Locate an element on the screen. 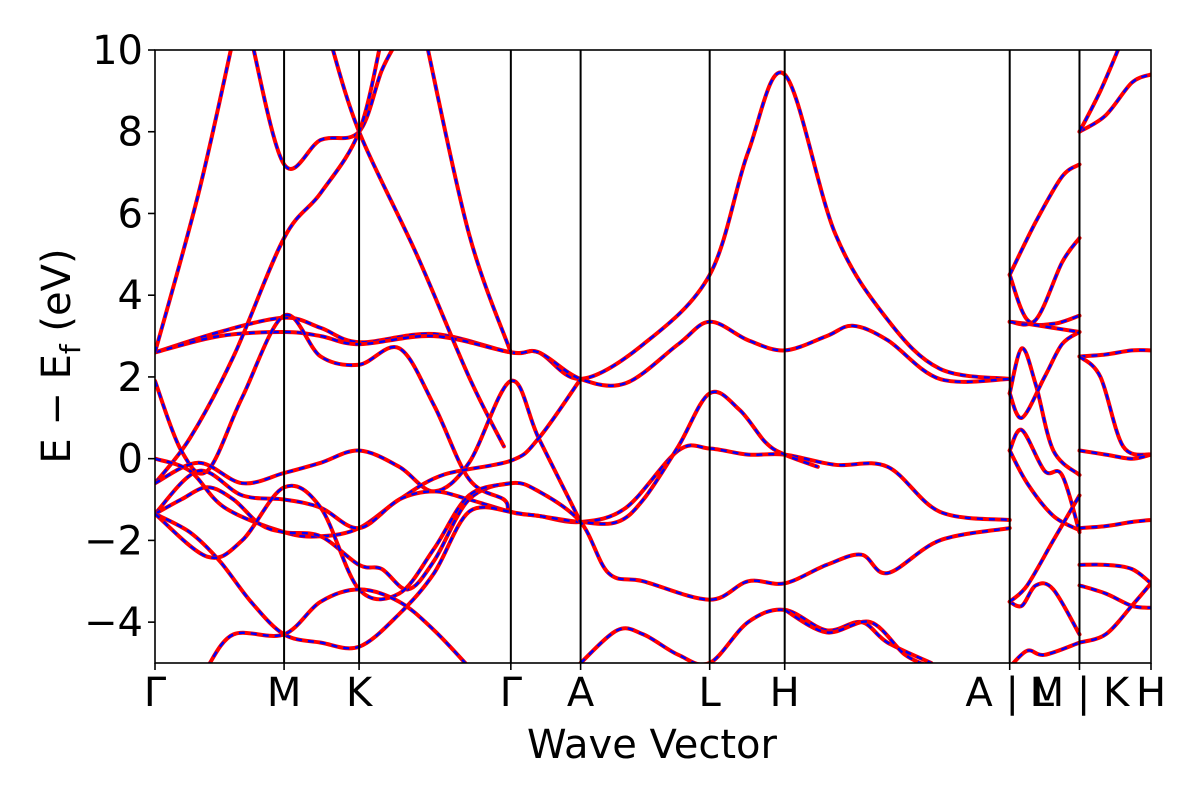 The height and width of the screenshot is (800, 1200). band-l-overlay-line is located at coordinates (333, 578).